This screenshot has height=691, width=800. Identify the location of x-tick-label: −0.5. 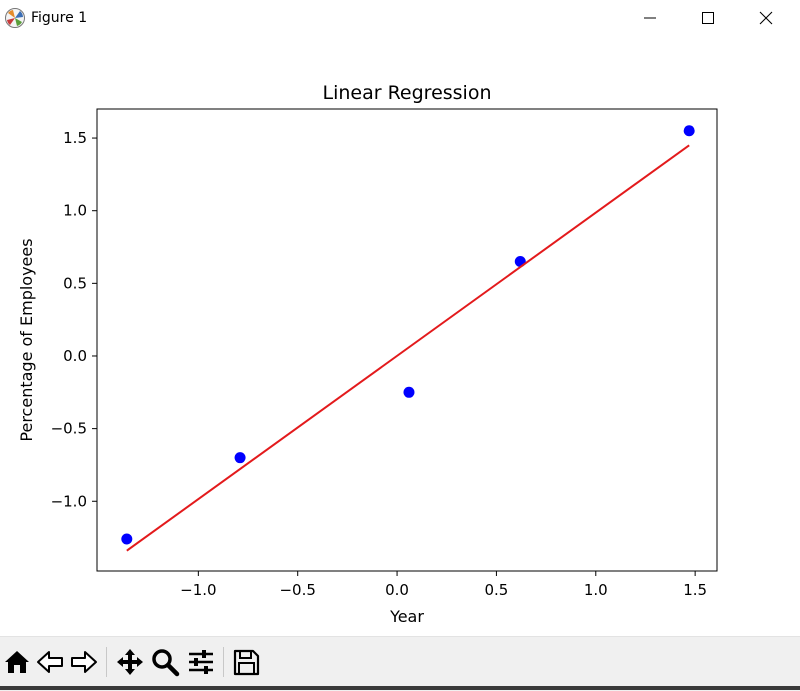
(297, 590).